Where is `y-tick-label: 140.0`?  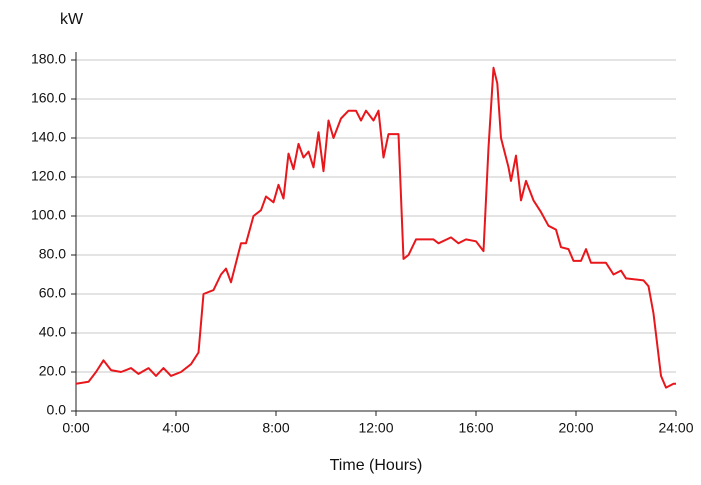 y-tick-label: 140.0 is located at coordinates (48, 137).